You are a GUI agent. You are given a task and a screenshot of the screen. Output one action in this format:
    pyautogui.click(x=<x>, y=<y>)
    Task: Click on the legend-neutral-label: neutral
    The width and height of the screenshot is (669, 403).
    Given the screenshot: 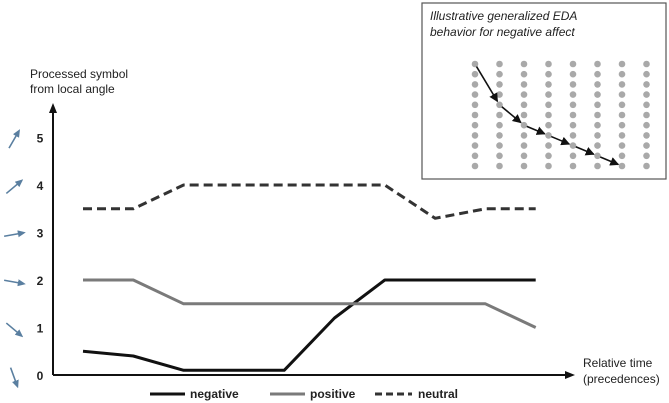 What is the action you would take?
    pyautogui.click(x=438, y=394)
    